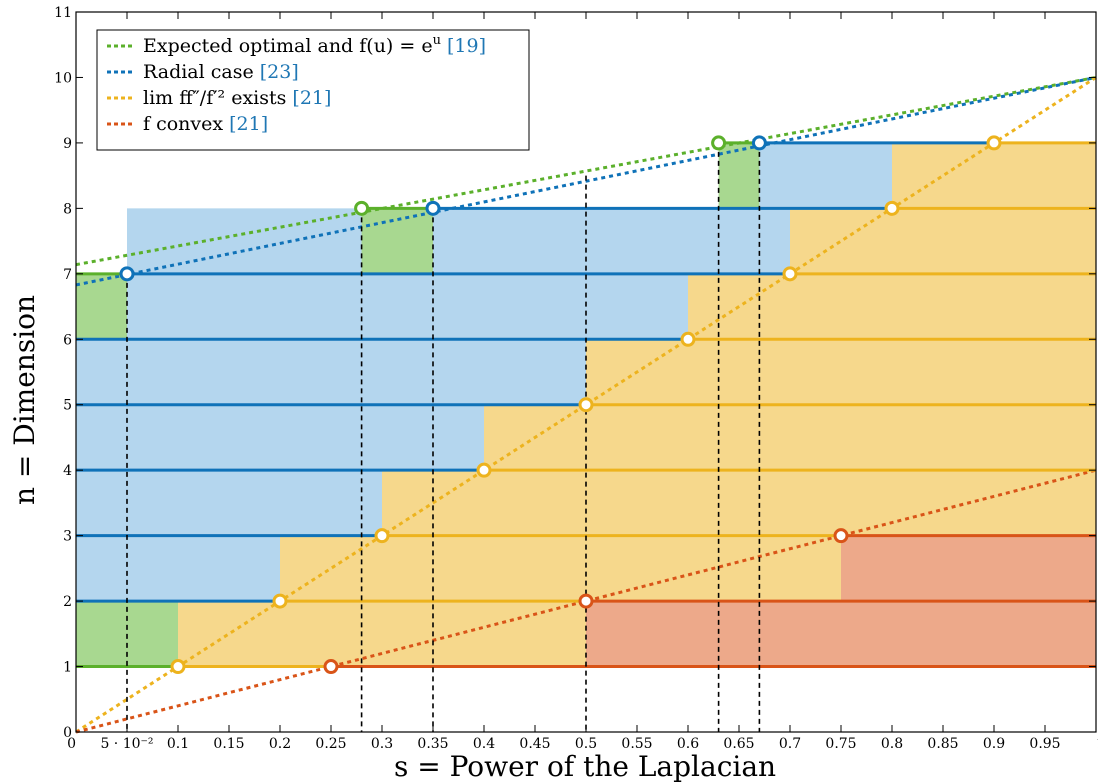 The image size is (1098, 784). Describe the element at coordinates (67, 668) in the screenshot. I see `y-tick-label-1: 1` at that location.